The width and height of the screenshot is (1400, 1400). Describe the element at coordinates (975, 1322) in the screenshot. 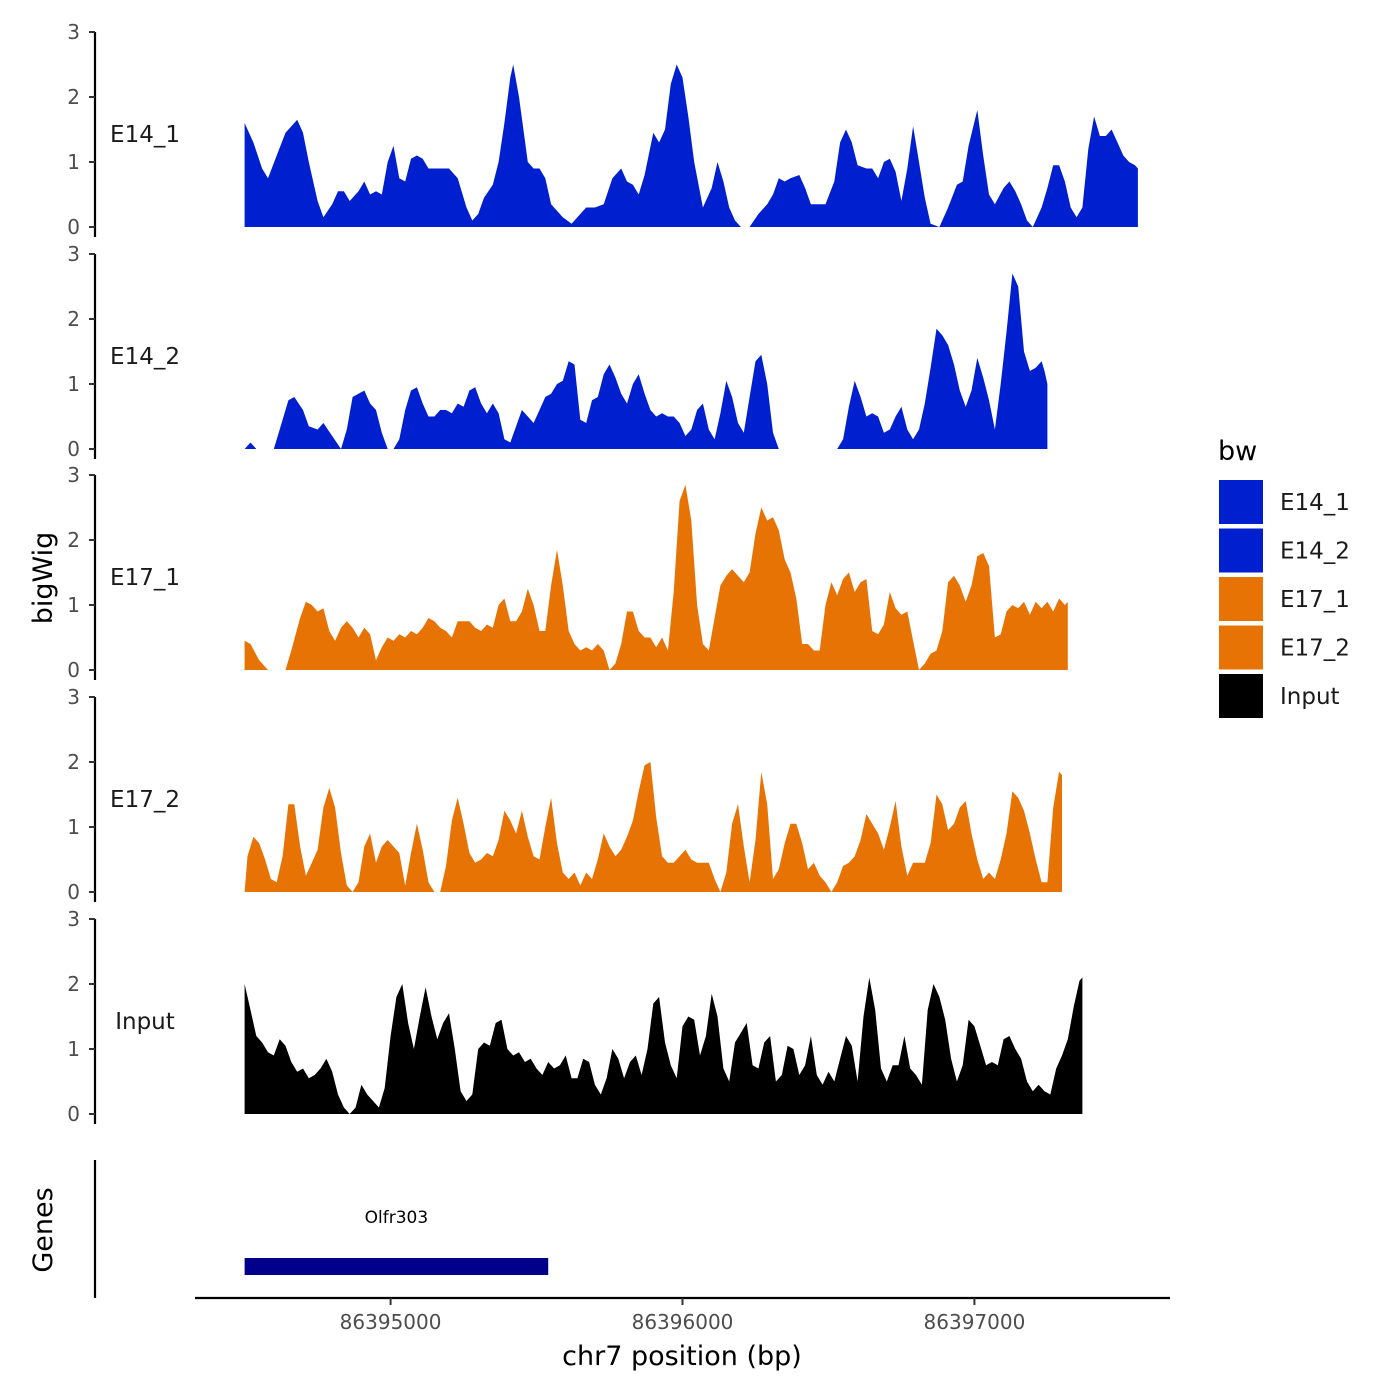

I see `x-tick-label: 86397000` at that location.